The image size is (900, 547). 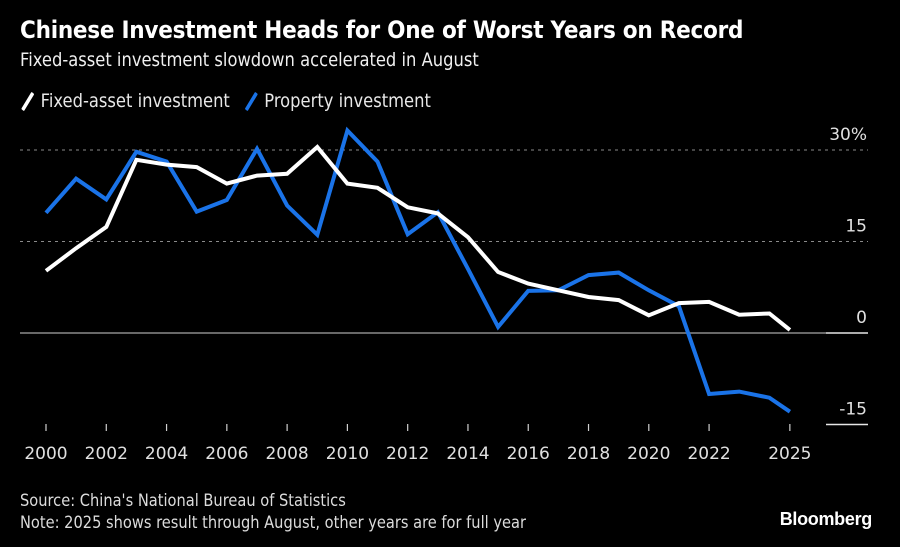 I want to click on x-tick-label: 2025, so click(x=789, y=454).